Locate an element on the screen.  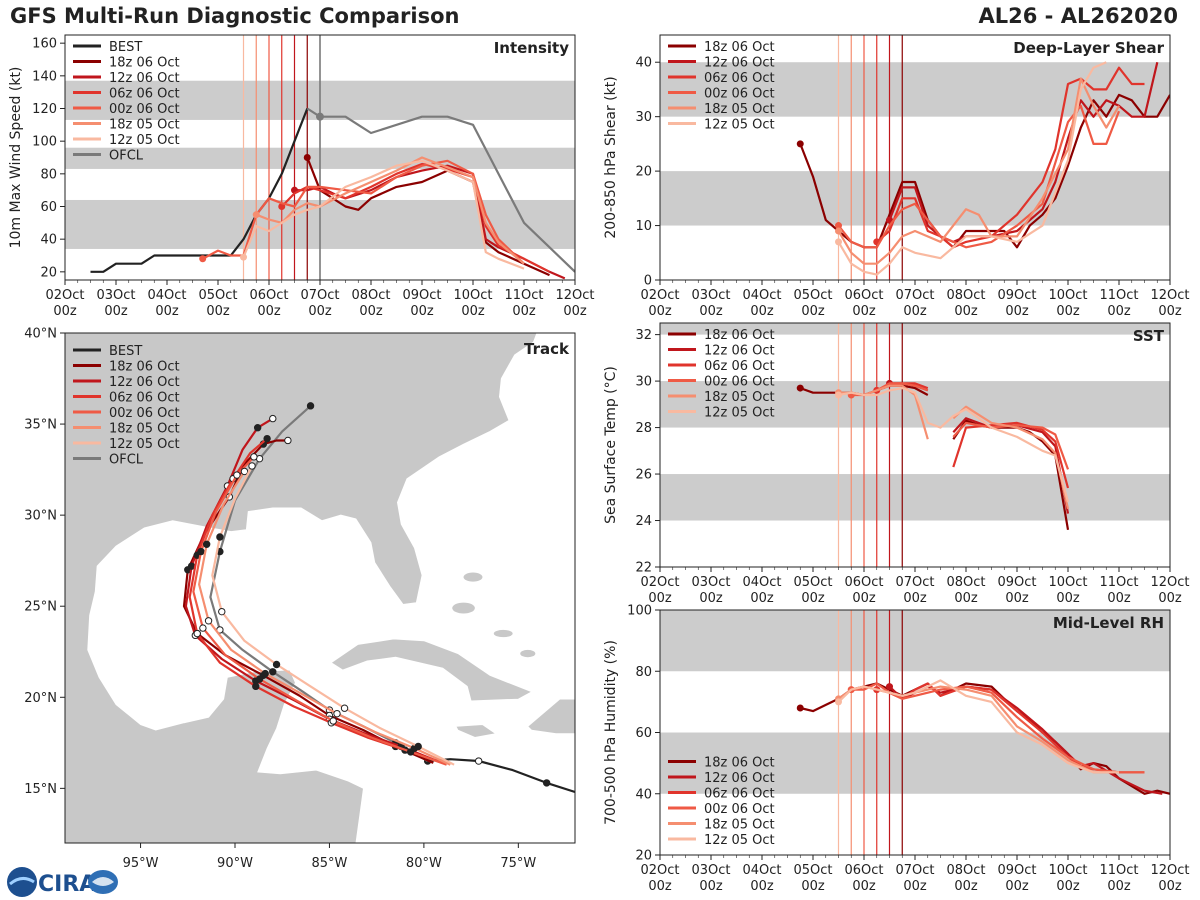
y-tick-label: 10 is located at coordinates (643, 226).